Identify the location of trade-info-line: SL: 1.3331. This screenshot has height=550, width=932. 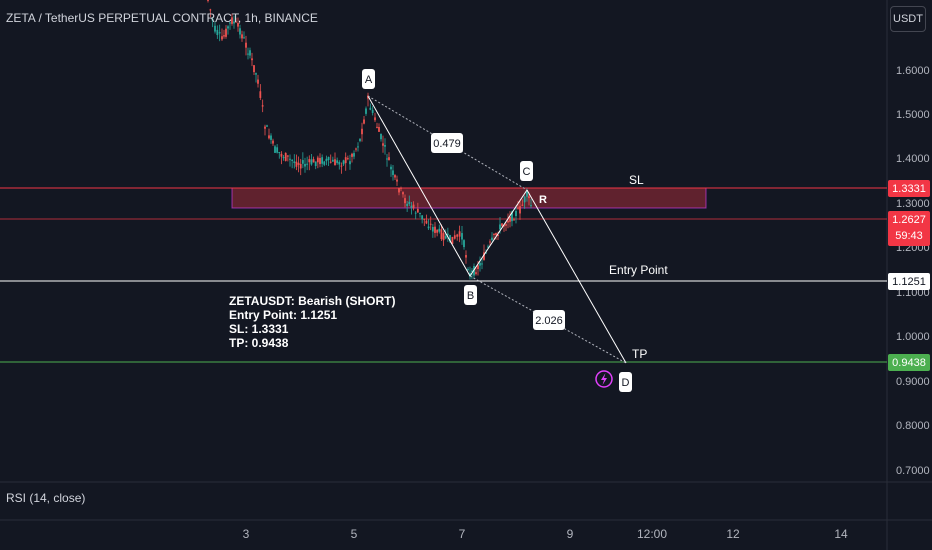
(259, 329).